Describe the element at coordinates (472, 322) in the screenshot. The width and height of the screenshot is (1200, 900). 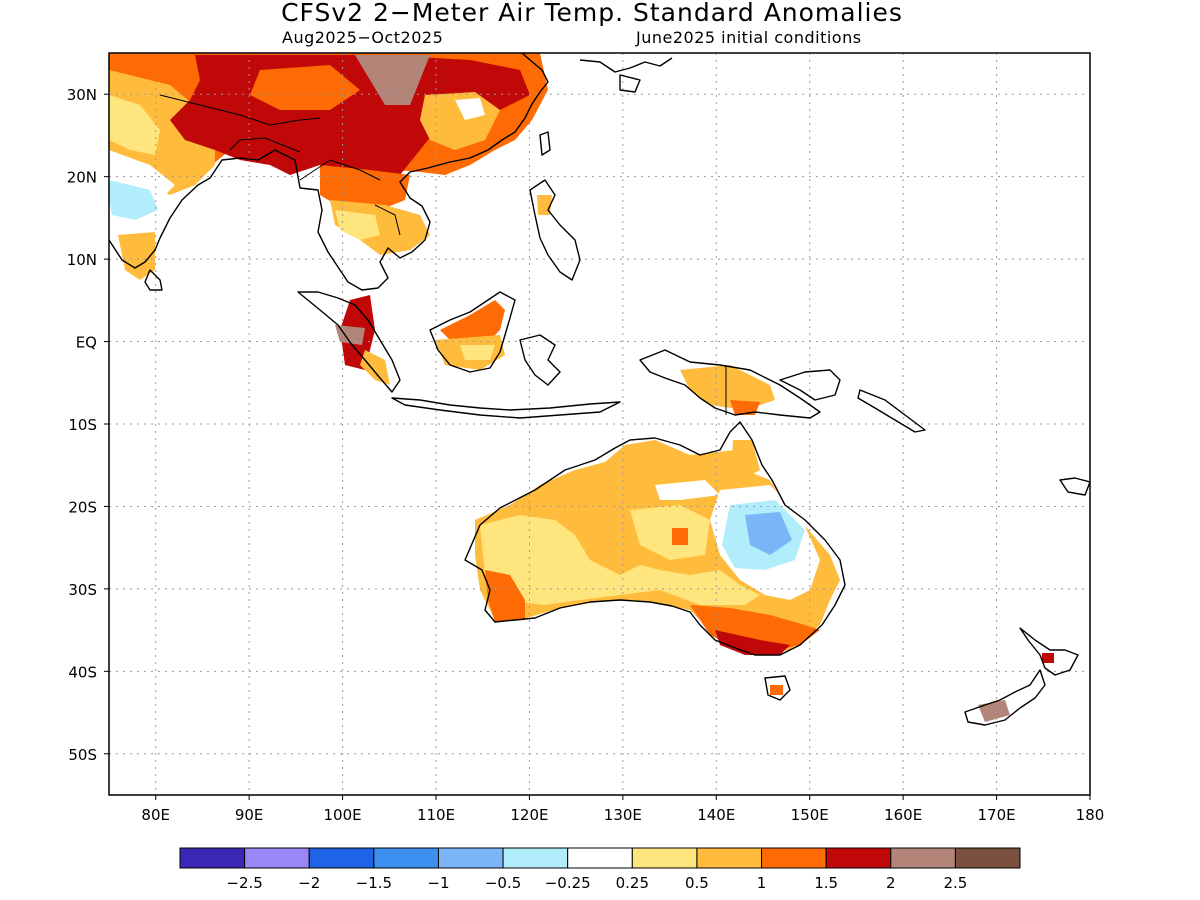
I see `shade-borneo-orange` at that location.